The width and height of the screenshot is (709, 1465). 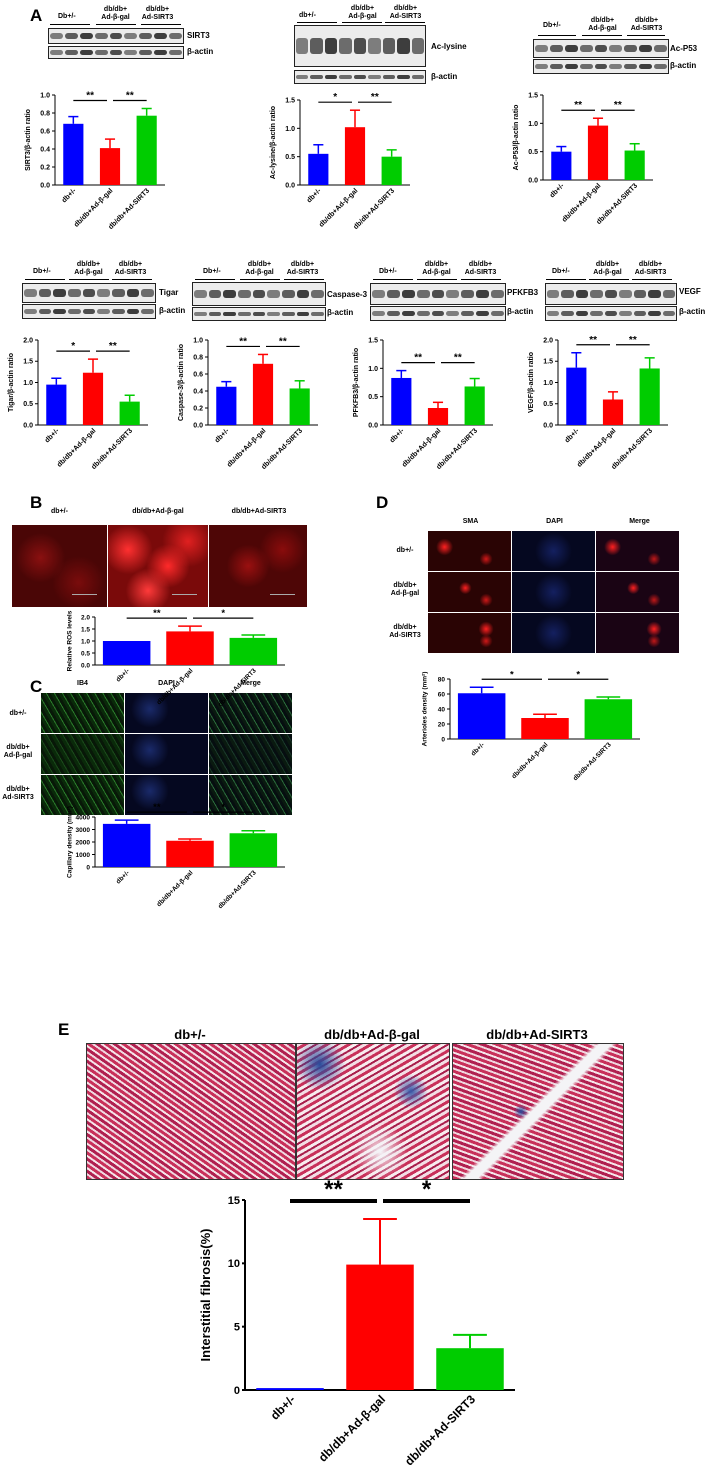 What do you see at coordinates (690, 291) in the screenshot?
I see `blot-label-vegf: VEGF` at bounding box center [690, 291].